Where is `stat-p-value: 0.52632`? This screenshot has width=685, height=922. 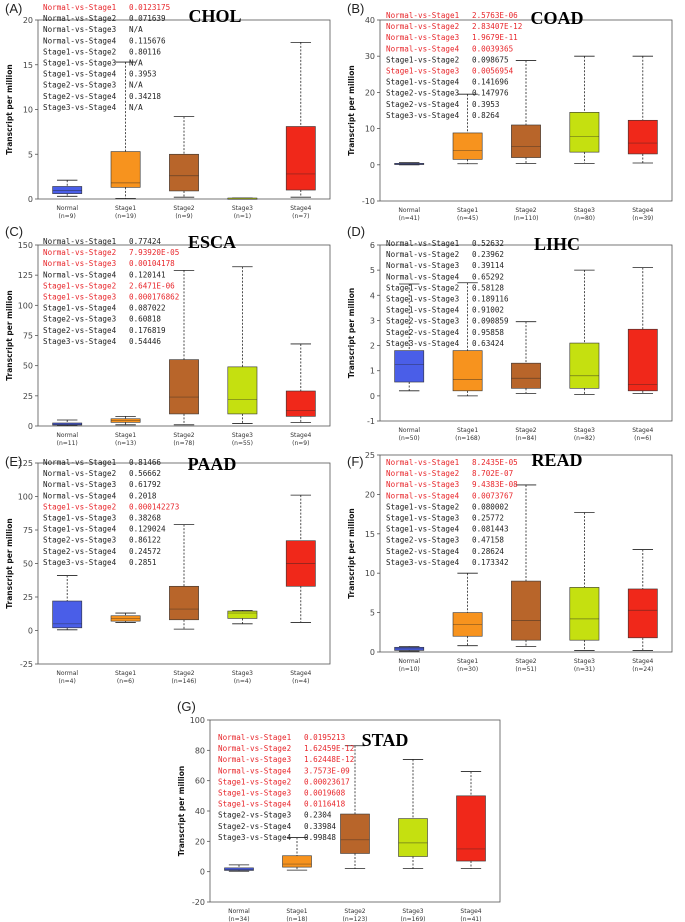 stat-p-value: 0.52632 is located at coordinates (488, 243).